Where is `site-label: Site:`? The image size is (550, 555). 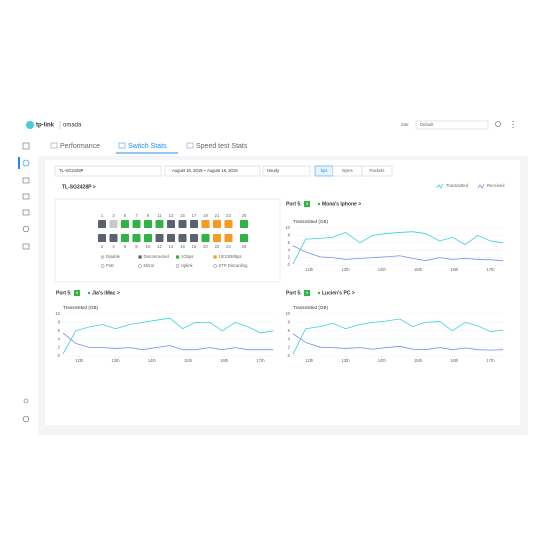
site-label: Site: is located at coordinates (405, 124).